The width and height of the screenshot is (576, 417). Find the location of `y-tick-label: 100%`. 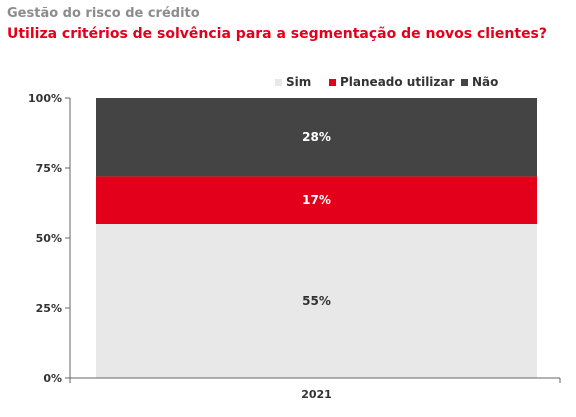

y-tick-label: 100% is located at coordinates (45, 98).